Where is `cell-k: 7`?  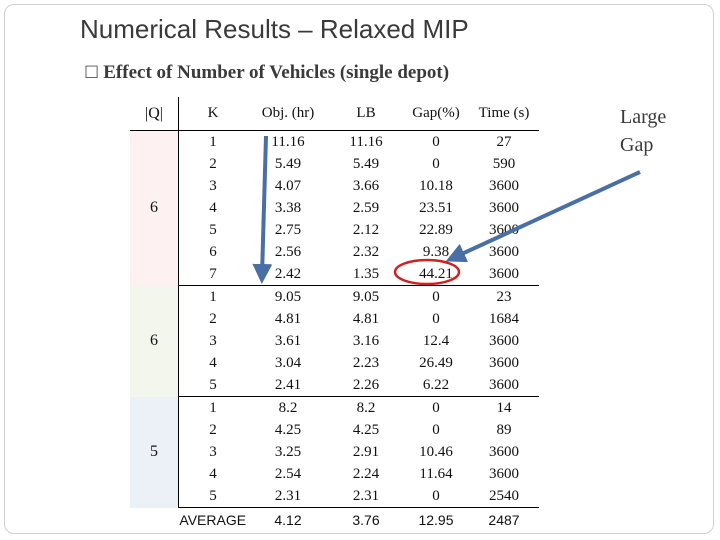 cell-k: 7 is located at coordinates (212, 274).